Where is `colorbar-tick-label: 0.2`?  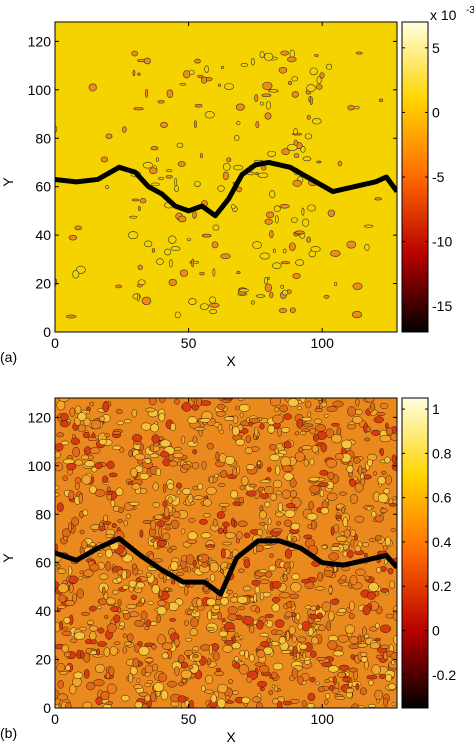 colorbar-tick-label: 0.2 is located at coordinates (442, 586).